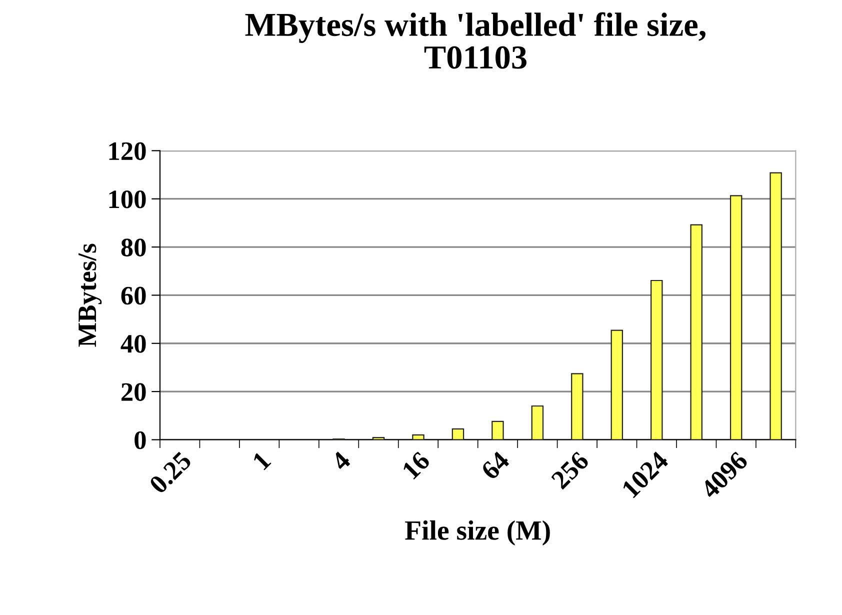 The image size is (842, 615). Describe the element at coordinates (134, 392) in the screenshot. I see `y-tick-label: 20` at that location.